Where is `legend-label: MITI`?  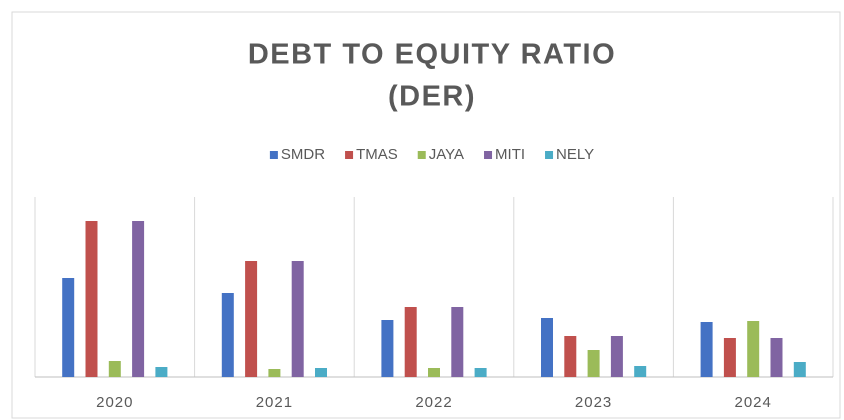
legend-label: MITI is located at coordinates (510, 154).